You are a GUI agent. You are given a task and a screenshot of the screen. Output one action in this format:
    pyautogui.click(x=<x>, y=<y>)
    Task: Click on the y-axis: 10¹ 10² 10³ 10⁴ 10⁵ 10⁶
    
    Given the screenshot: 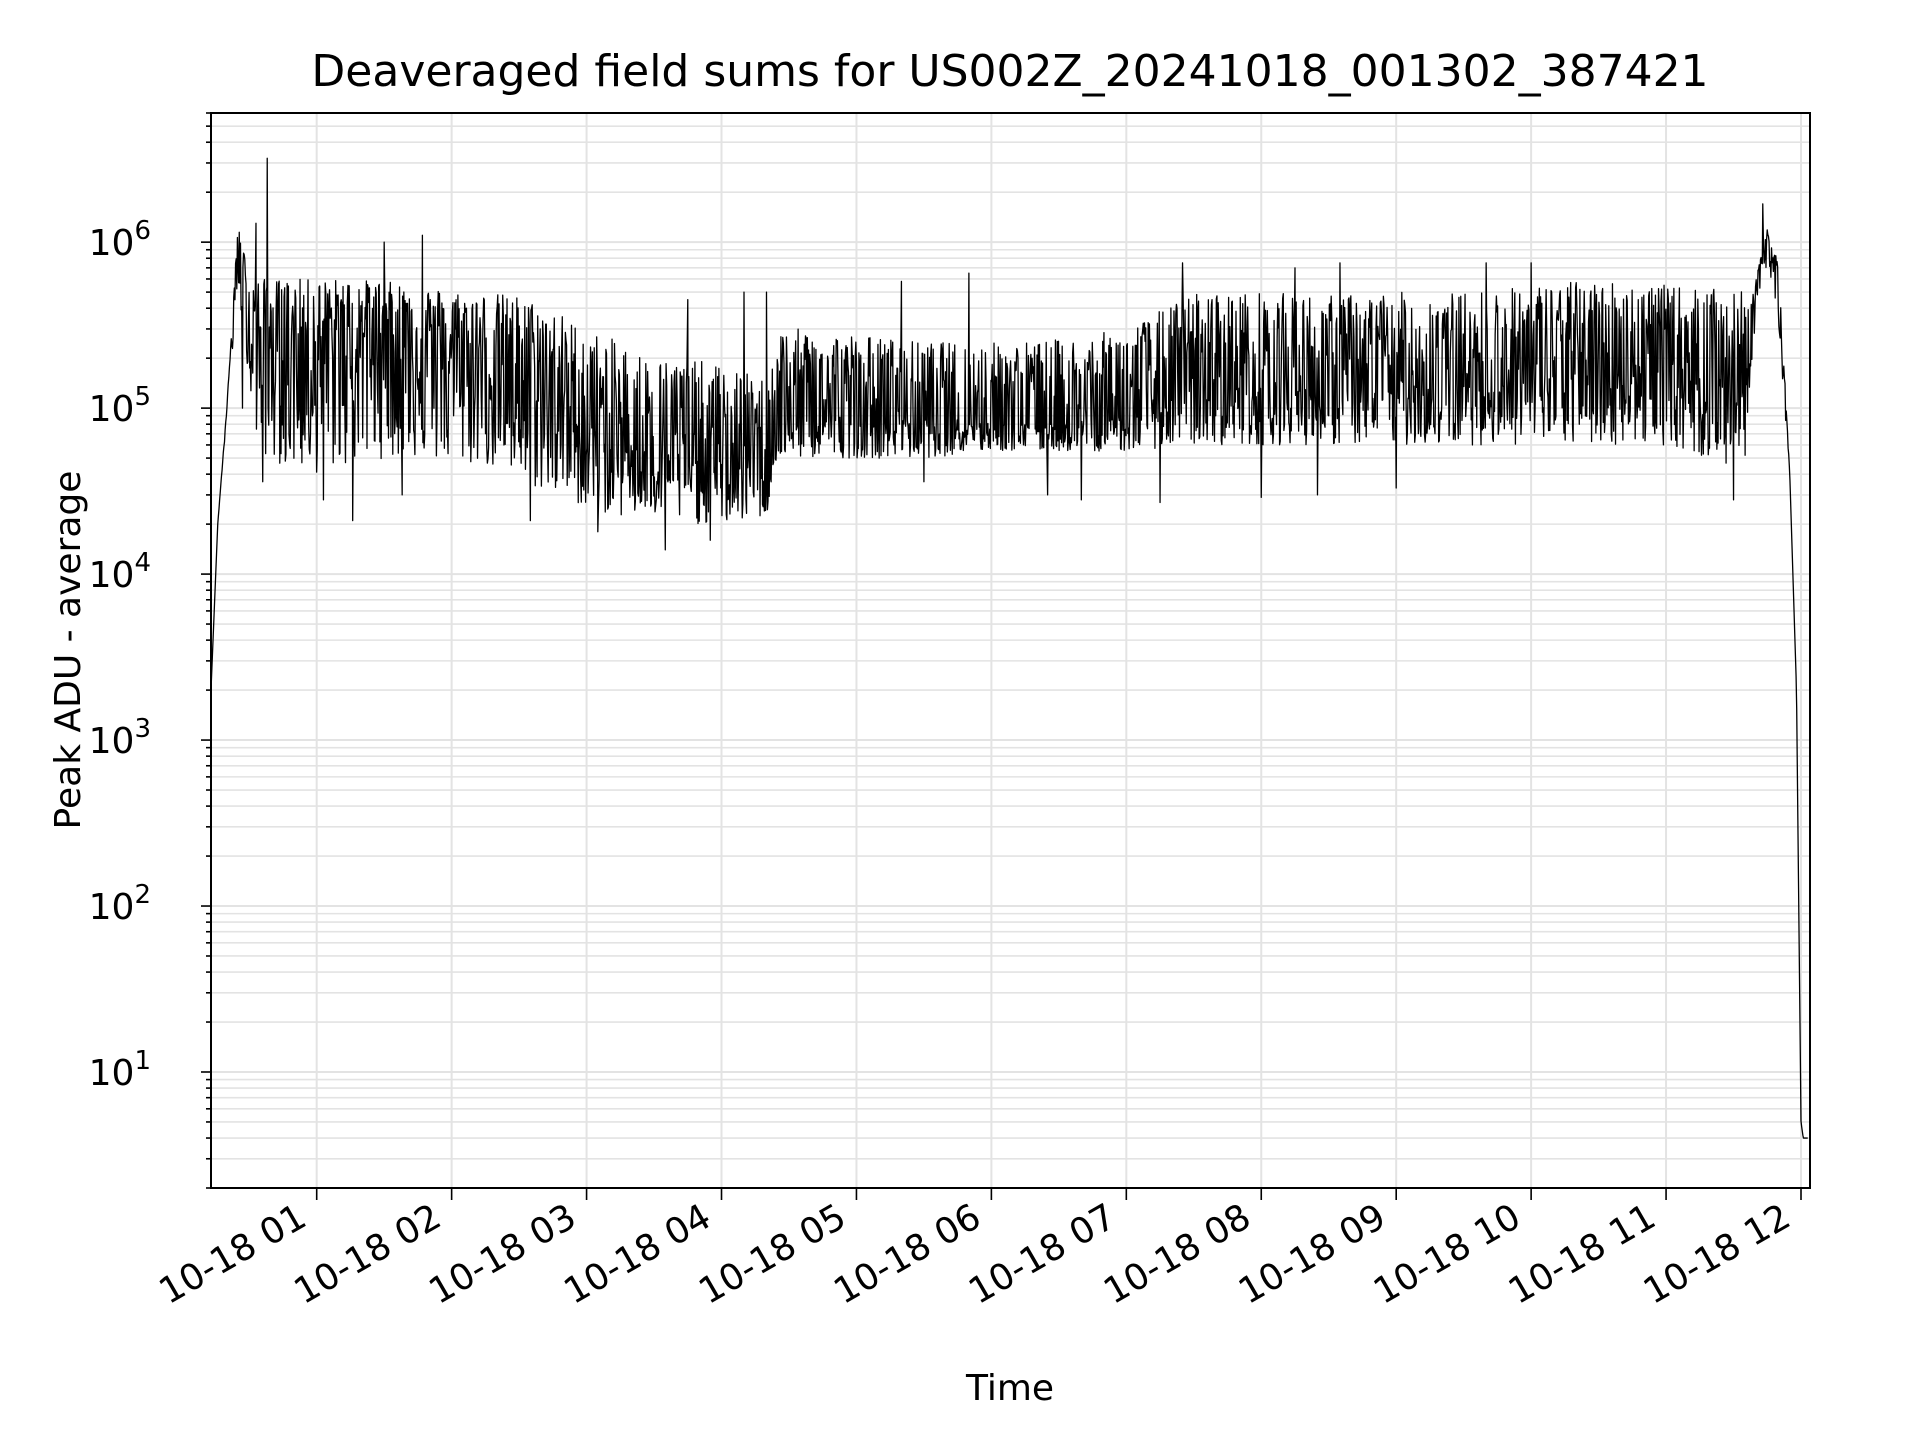 What is the action you would take?
    pyautogui.click(x=150, y=650)
    